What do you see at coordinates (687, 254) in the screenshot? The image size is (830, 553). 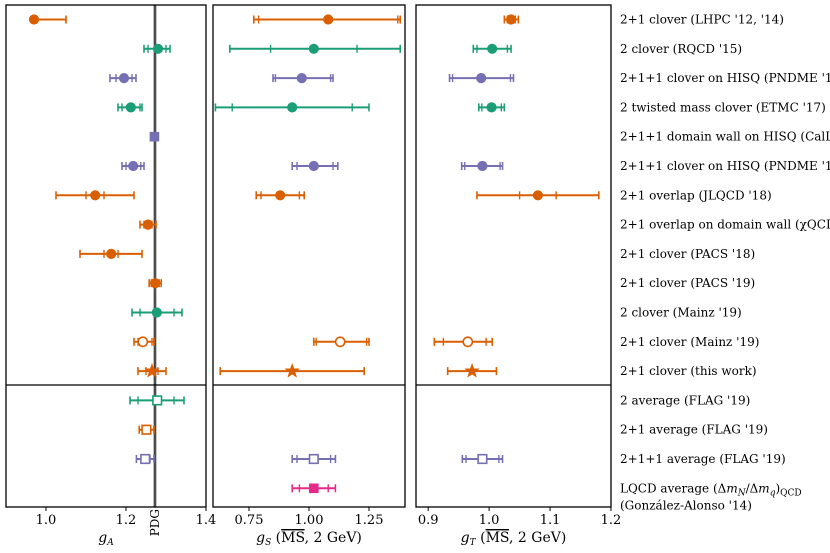 I see `row-label-2-1-clover-pacs-18: 2+1 clover (PACS '18)` at bounding box center [687, 254].